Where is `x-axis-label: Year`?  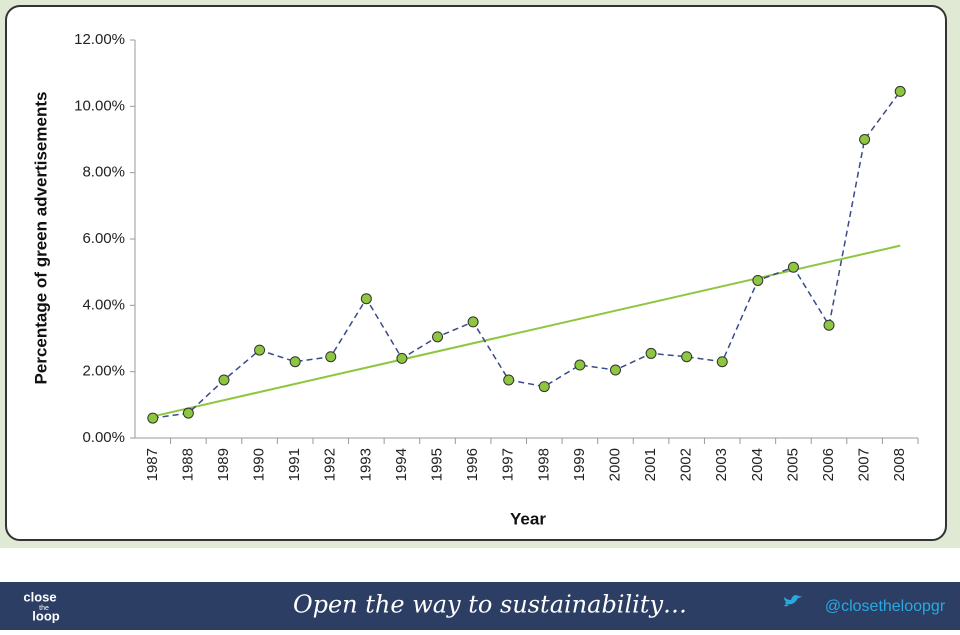
x-axis-label: Year is located at coordinates (528, 518).